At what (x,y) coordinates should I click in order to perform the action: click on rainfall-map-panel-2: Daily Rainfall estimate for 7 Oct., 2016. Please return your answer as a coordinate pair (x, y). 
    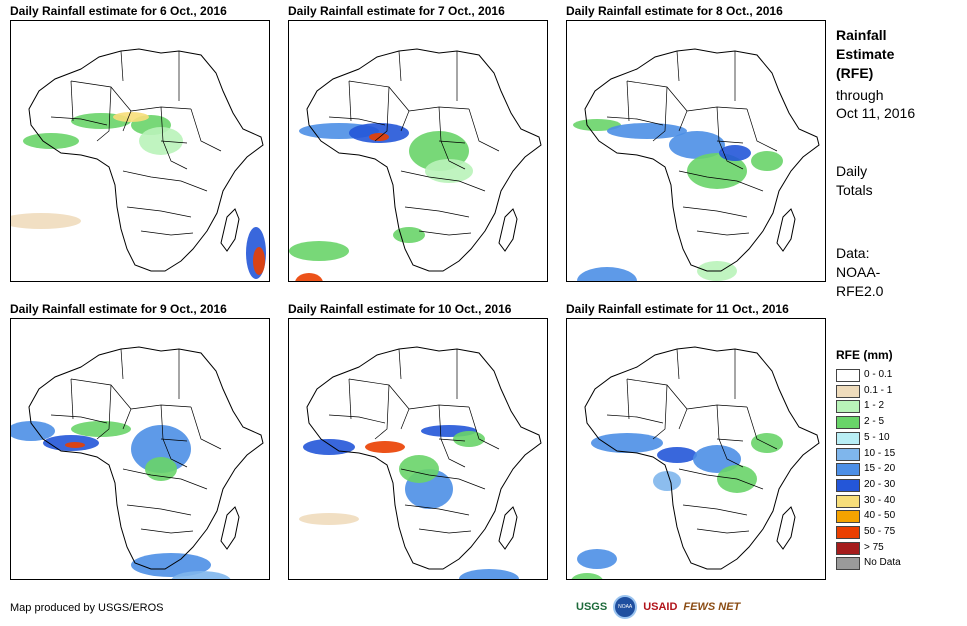
    Looking at the image, I should click on (418, 143).